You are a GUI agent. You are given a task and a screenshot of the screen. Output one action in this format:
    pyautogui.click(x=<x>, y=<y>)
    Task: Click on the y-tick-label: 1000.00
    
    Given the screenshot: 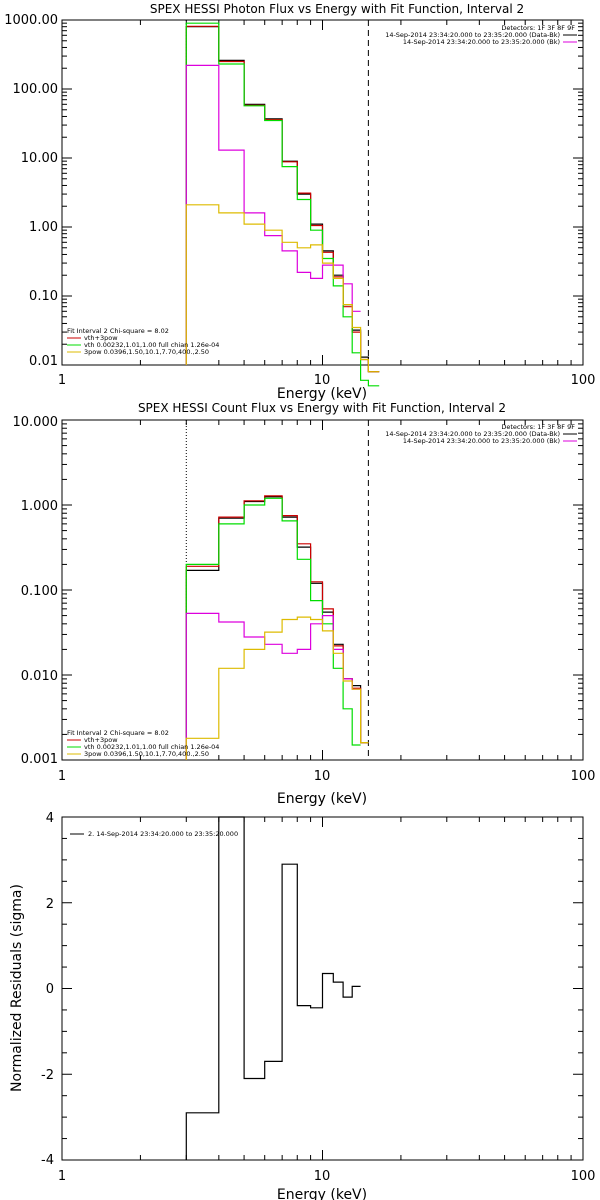 What is the action you would take?
    pyautogui.click(x=31, y=20)
    